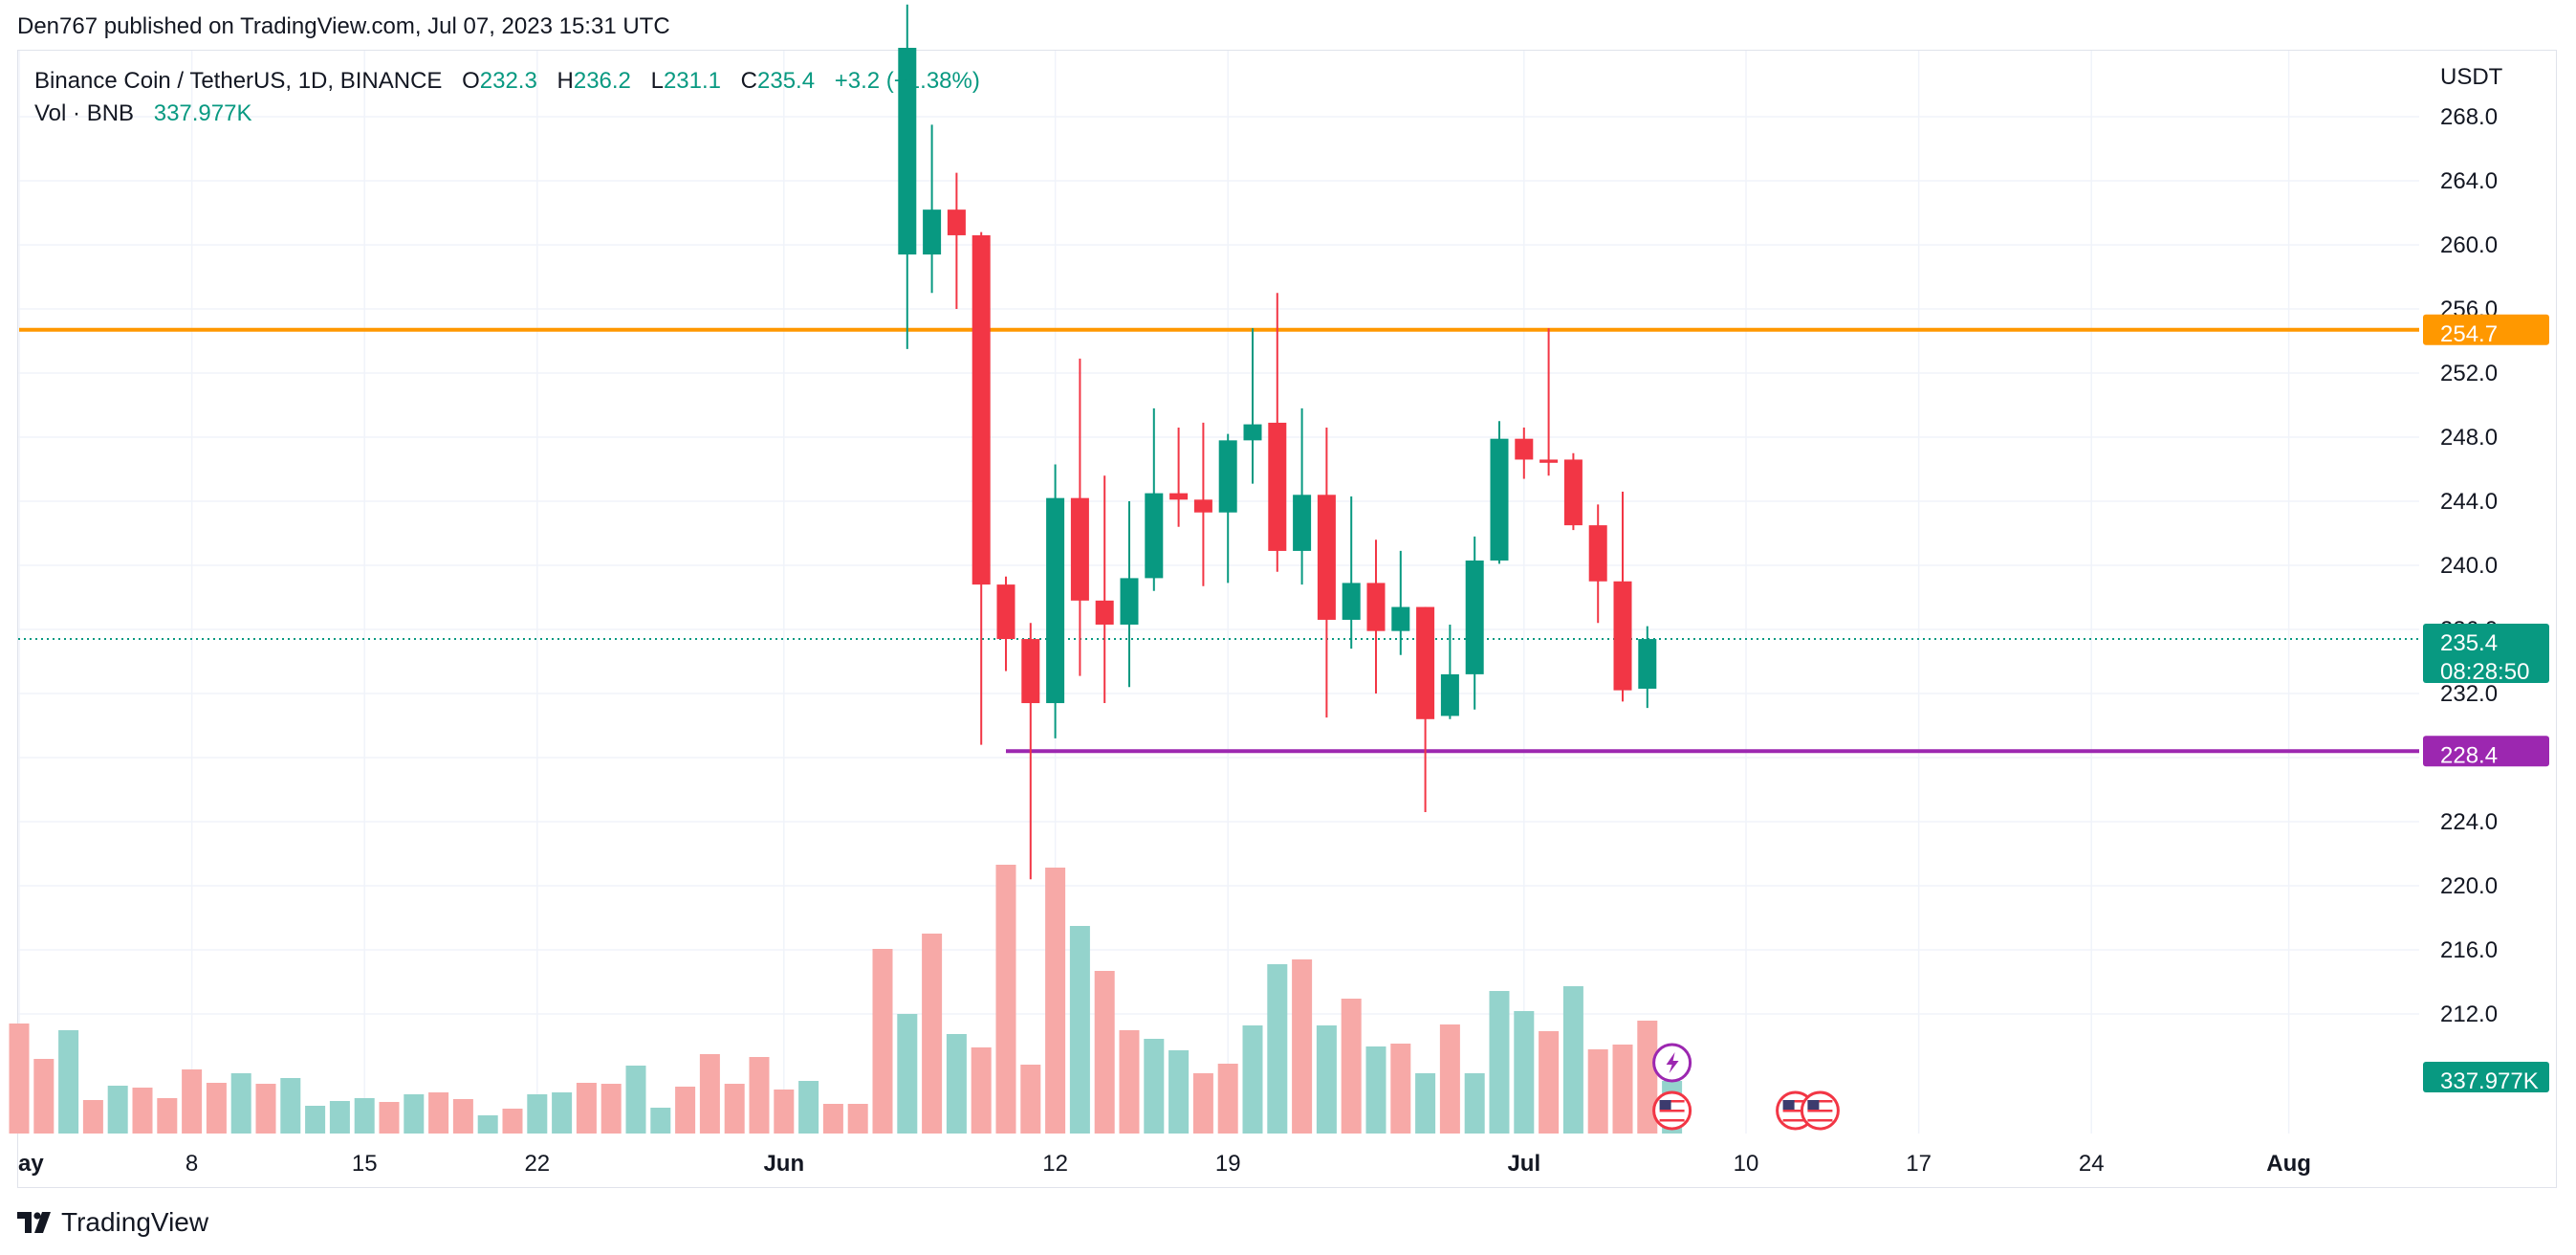 This screenshot has height=1255, width=2576. What do you see at coordinates (1919, 1164) in the screenshot?
I see `x-tick-label: 17` at bounding box center [1919, 1164].